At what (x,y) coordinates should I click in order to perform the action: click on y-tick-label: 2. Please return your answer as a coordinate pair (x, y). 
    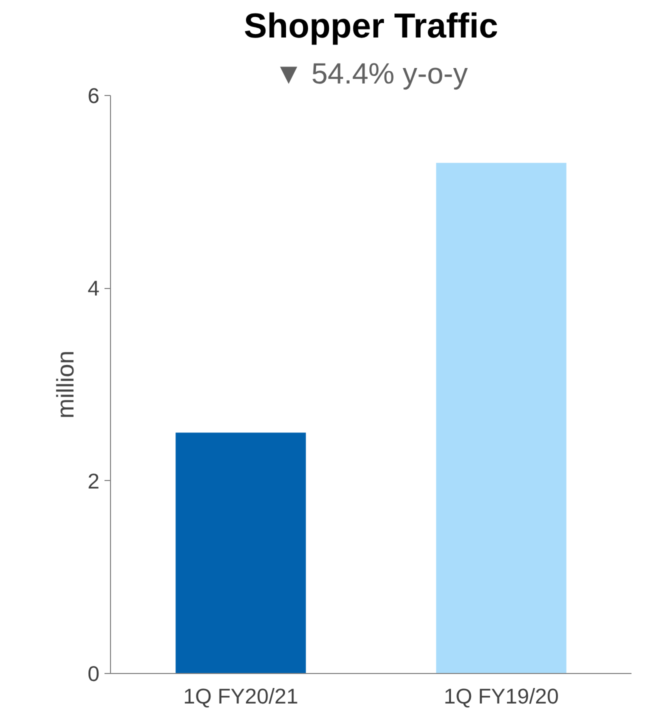
    Looking at the image, I should click on (94, 481).